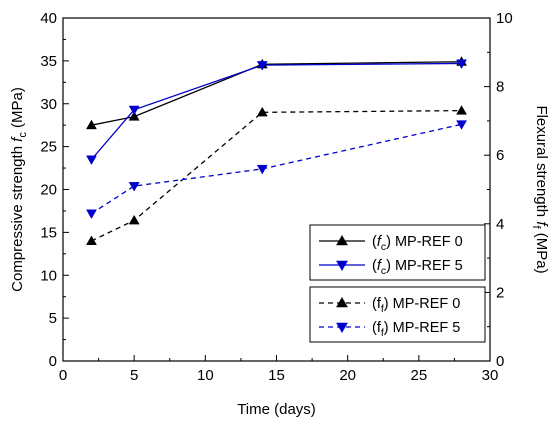  What do you see at coordinates (417, 267) in the screenshot?
I see `legend-label: (fc) MP-REF 5` at bounding box center [417, 267].